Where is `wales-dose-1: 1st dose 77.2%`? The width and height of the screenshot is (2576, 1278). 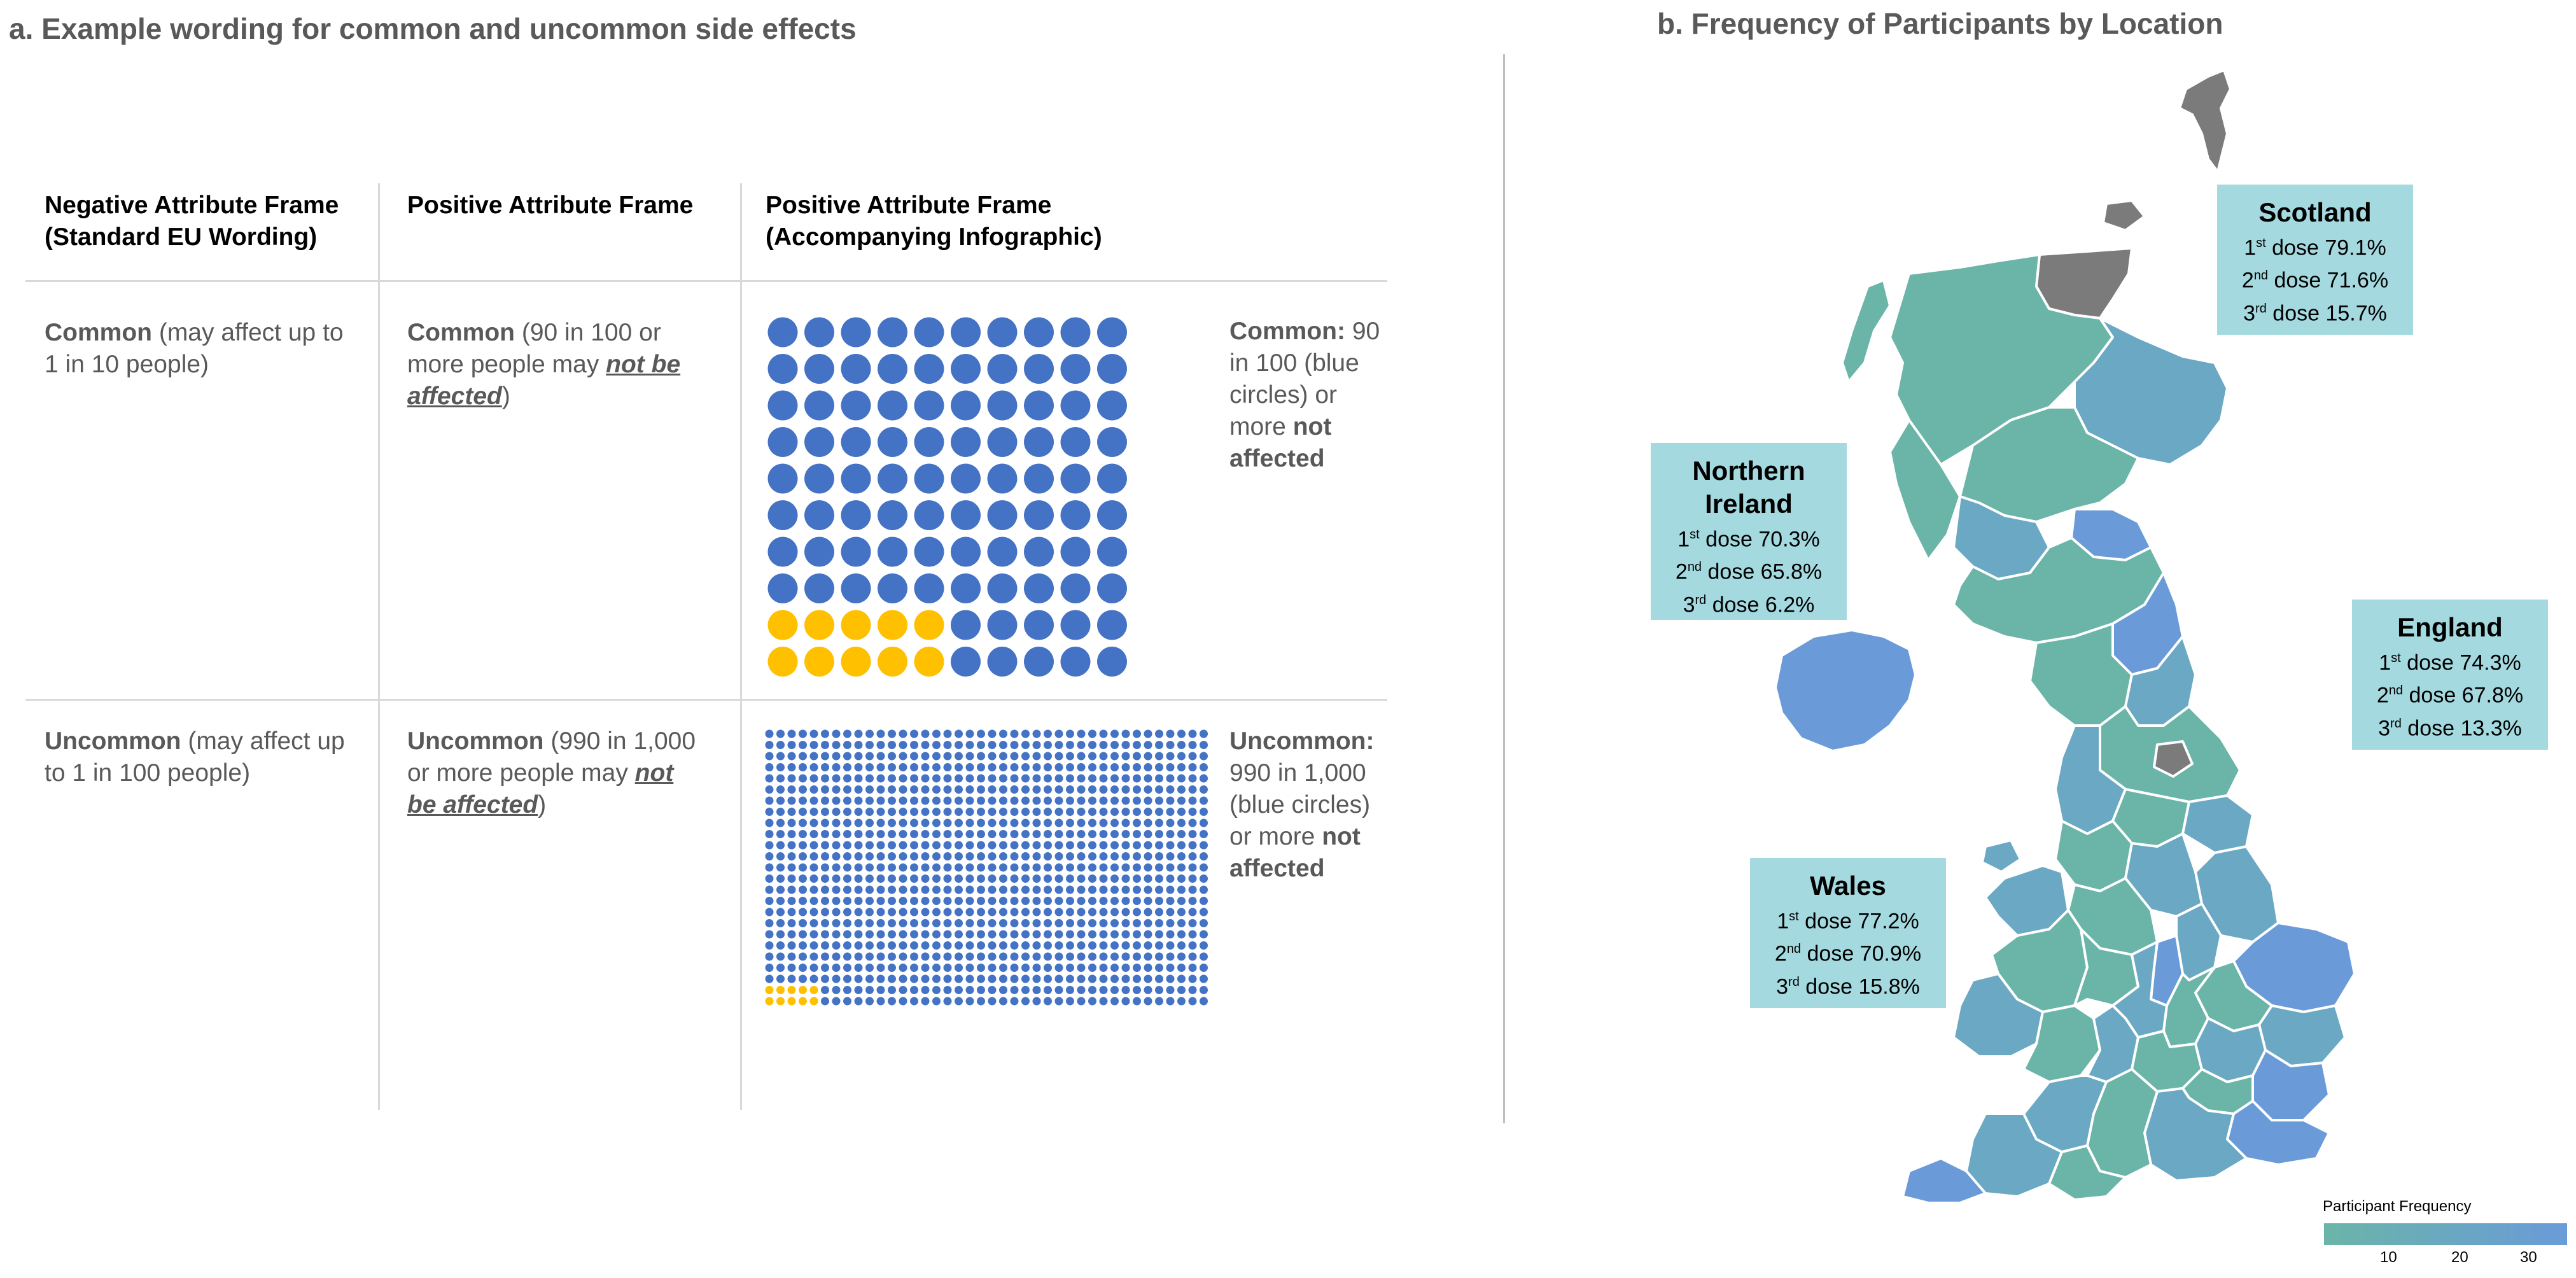
wales-dose-1: 1st dose 77.2% is located at coordinates (1848, 918).